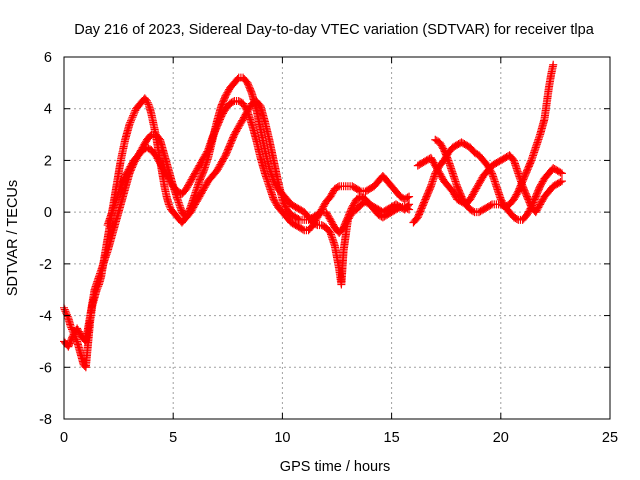 The width and height of the screenshot is (640, 480). I want to click on series-track-f, so click(494, 138).